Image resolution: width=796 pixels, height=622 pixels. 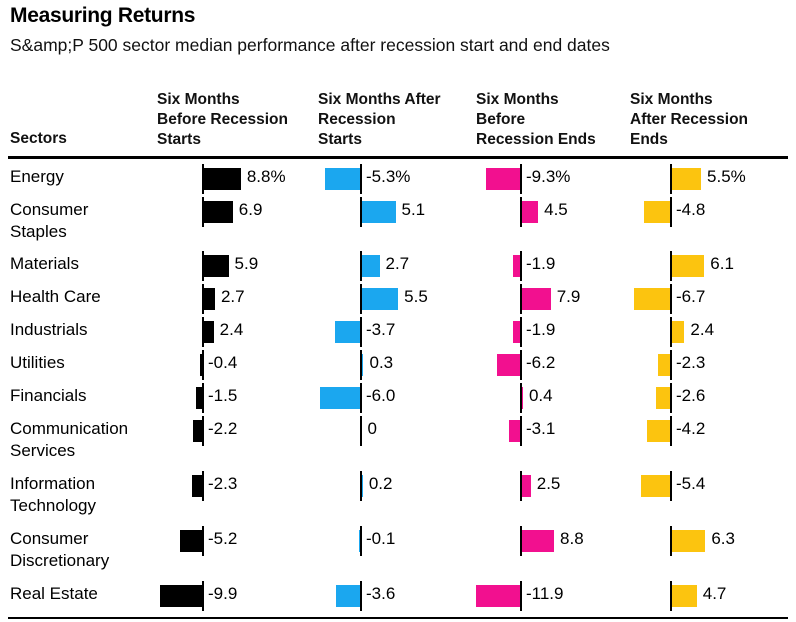 I want to click on sector-label: Materials, so click(x=82, y=264).